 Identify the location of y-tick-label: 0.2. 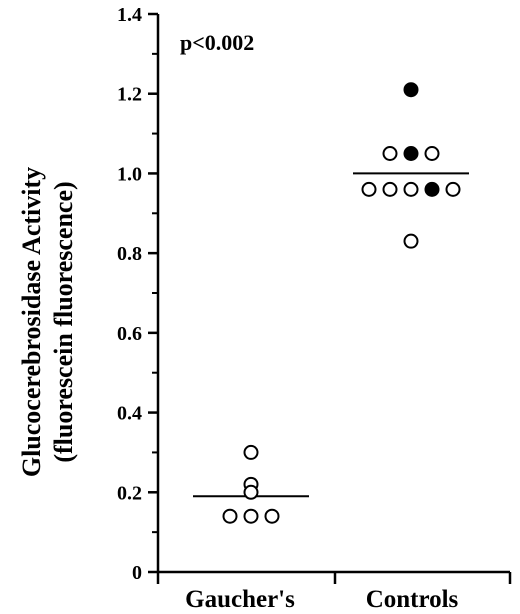
(129, 493).